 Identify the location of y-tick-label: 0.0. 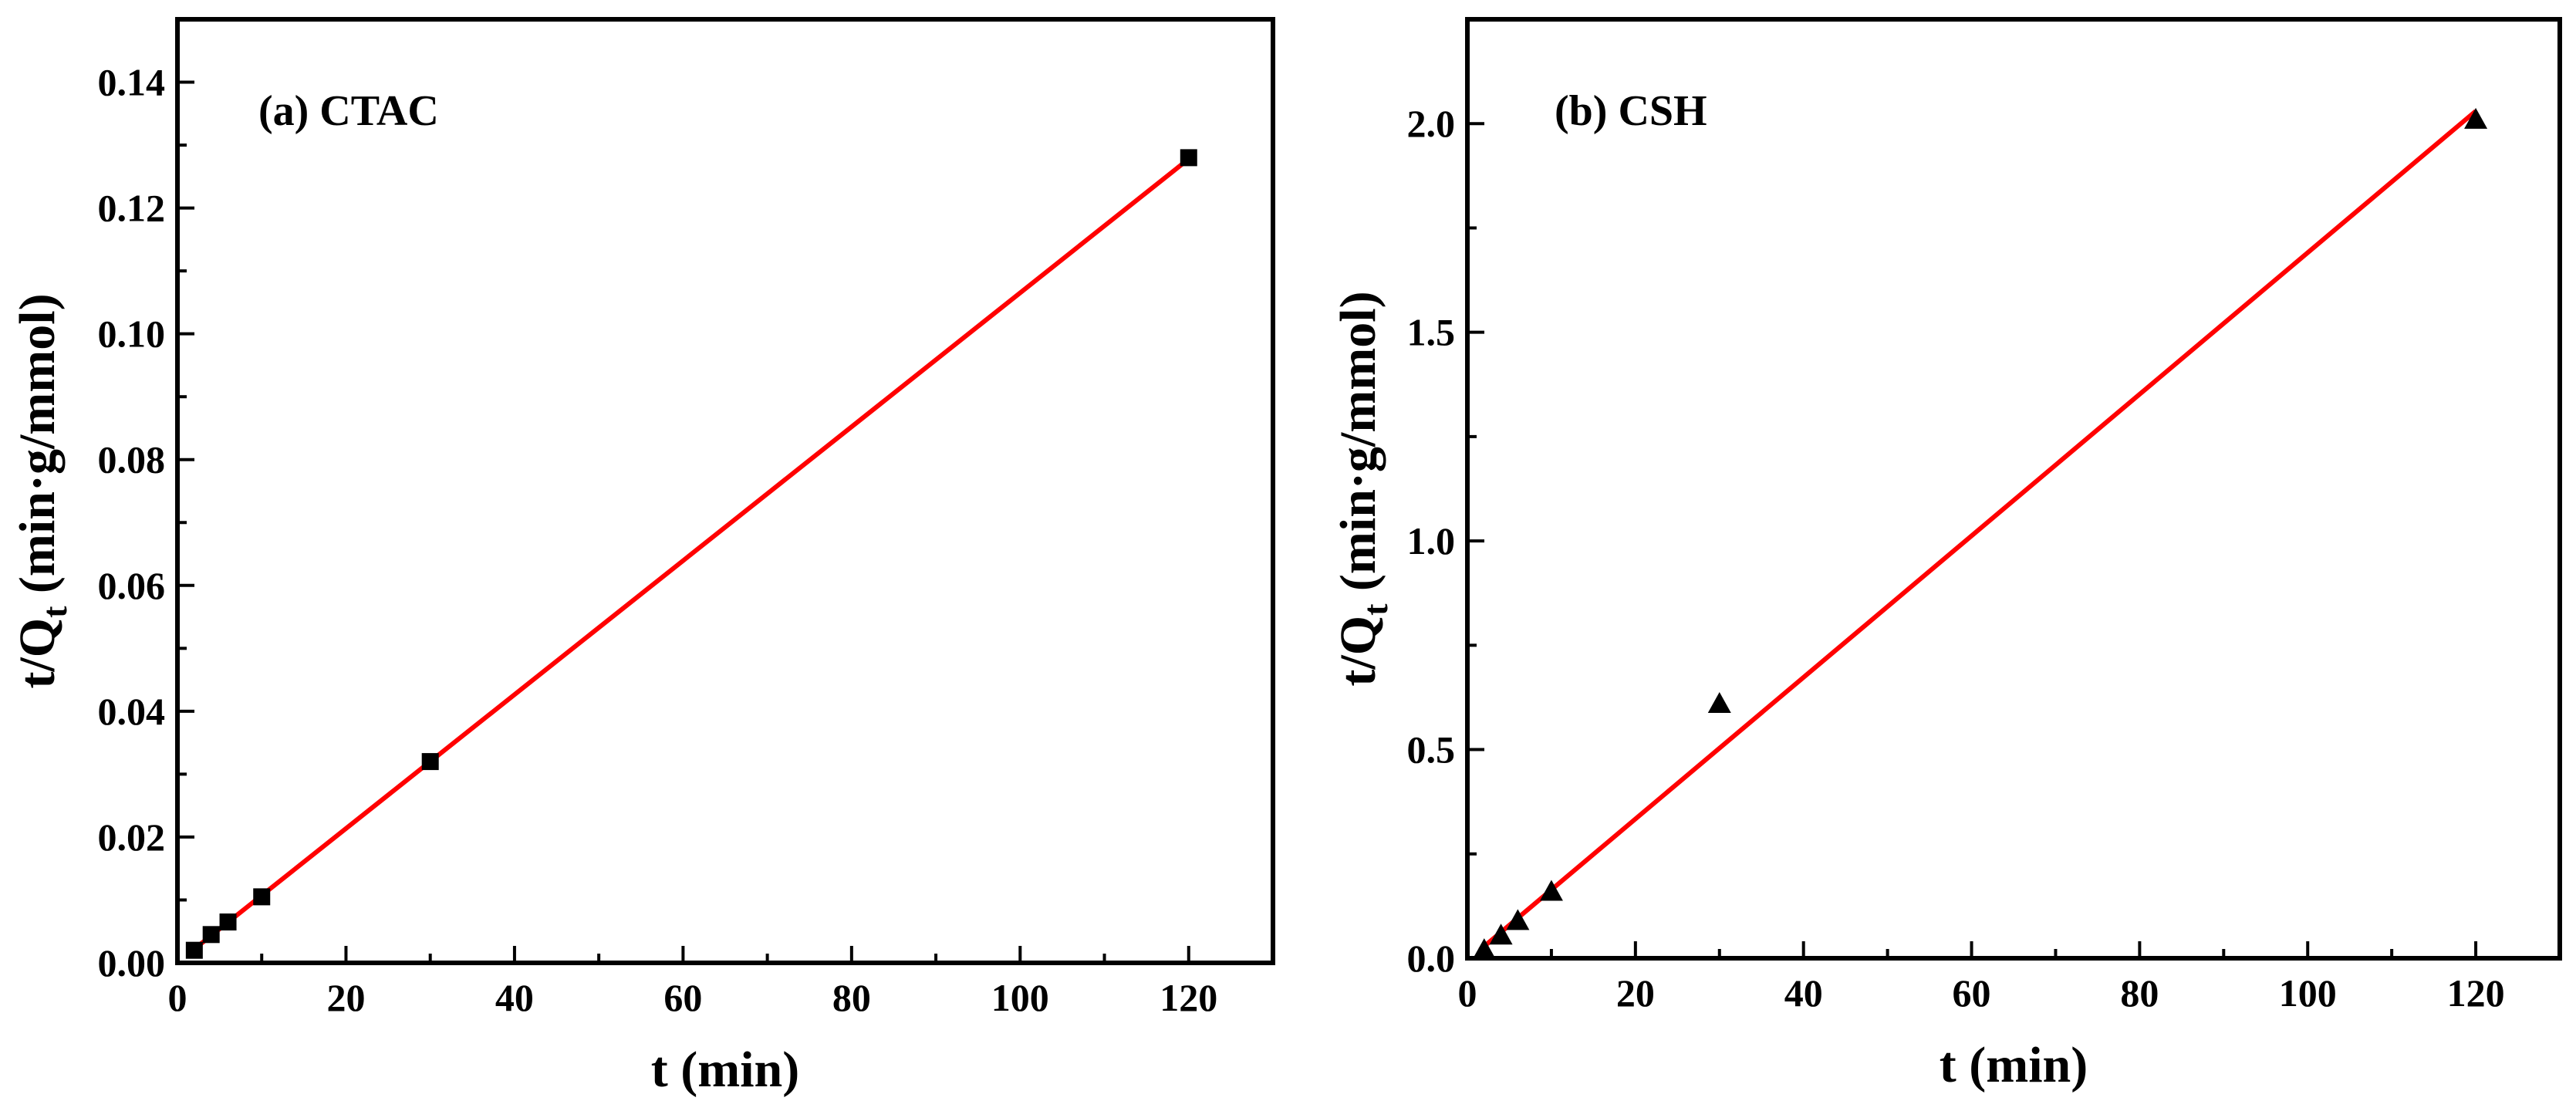
(1431, 958).